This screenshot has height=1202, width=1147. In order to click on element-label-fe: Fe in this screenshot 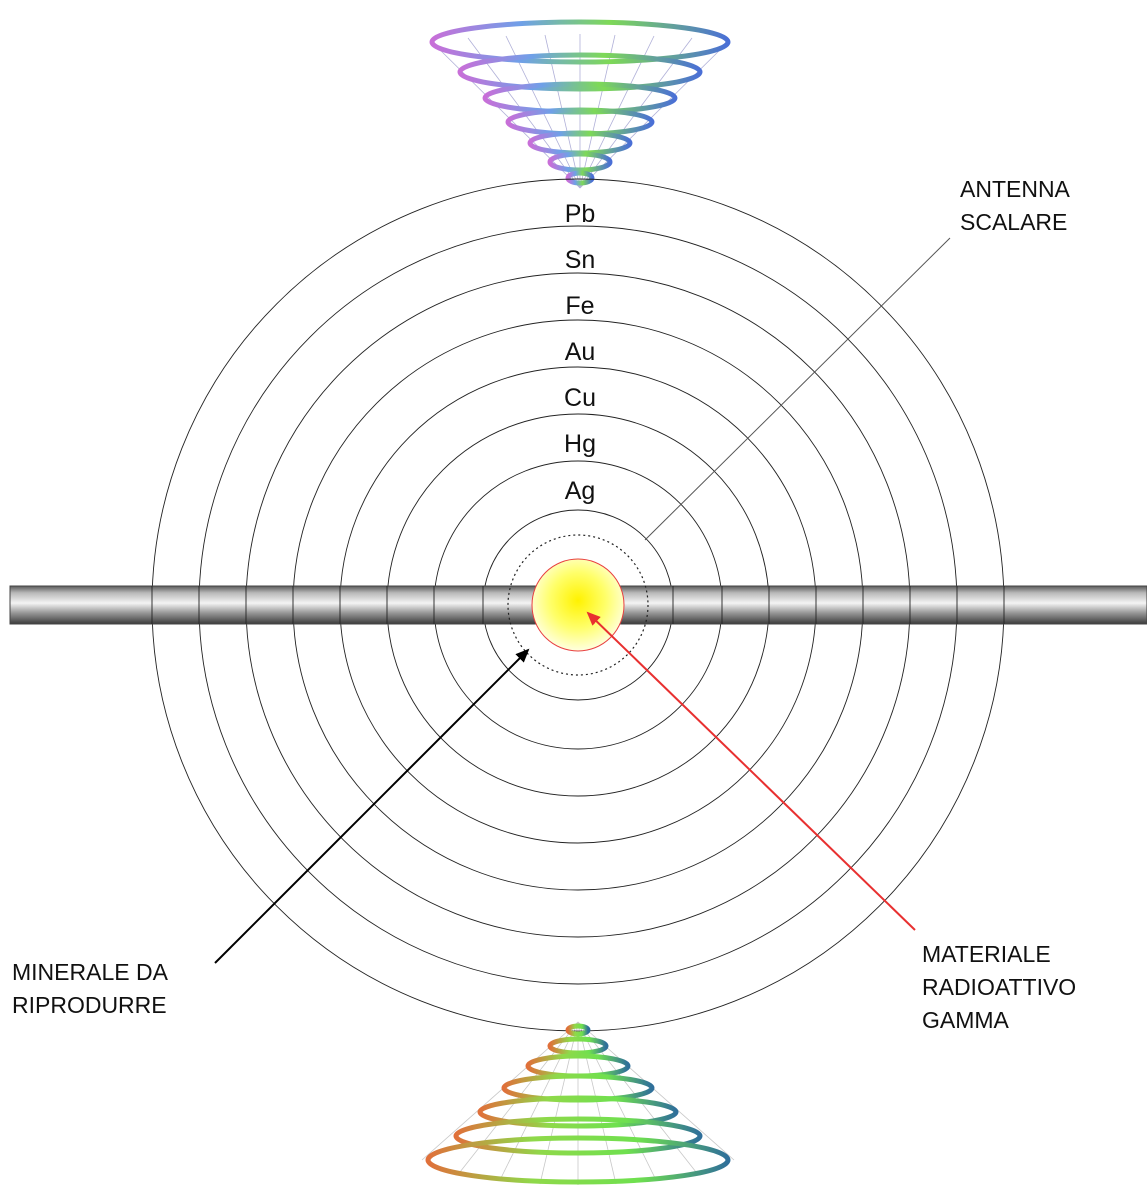, I will do `click(579, 306)`.